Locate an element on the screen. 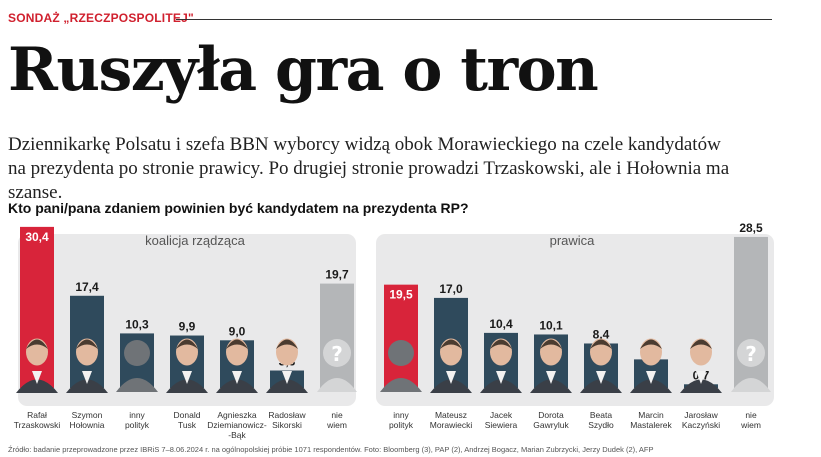  category-label-1-4-1: Szydło is located at coordinates (601, 425).